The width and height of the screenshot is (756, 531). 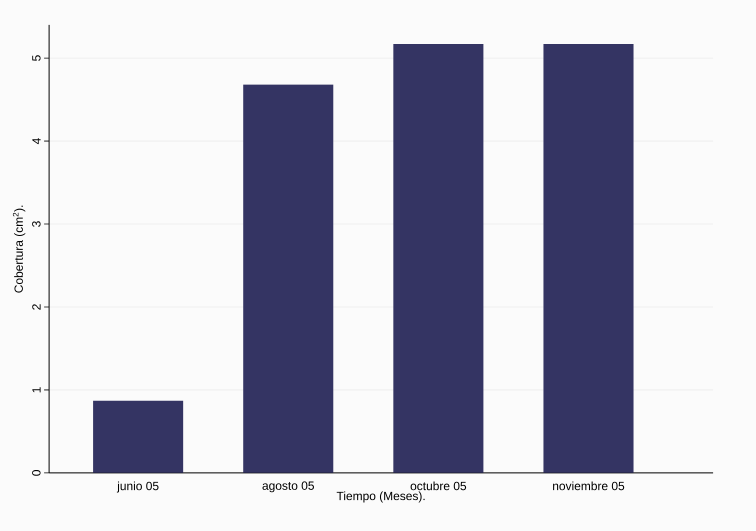 What do you see at coordinates (288, 486) in the screenshot?
I see `x-tick-label: agosto 05` at bounding box center [288, 486].